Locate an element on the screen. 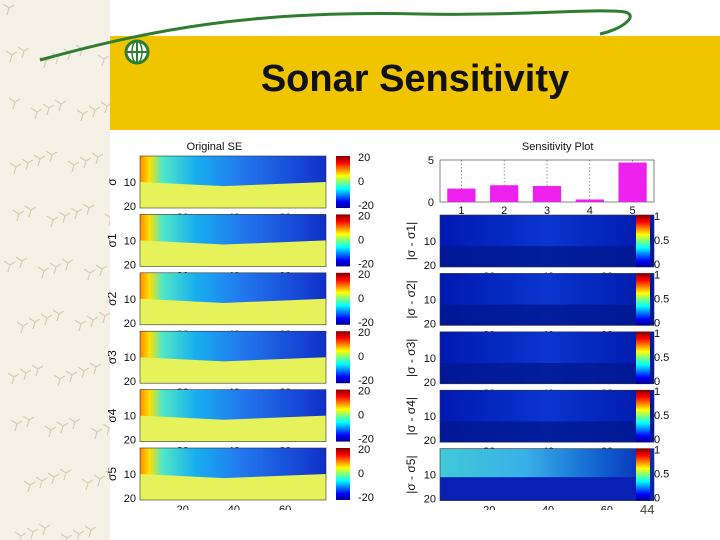  right-y-label: |σ - σ3| is located at coordinates (411, 358).